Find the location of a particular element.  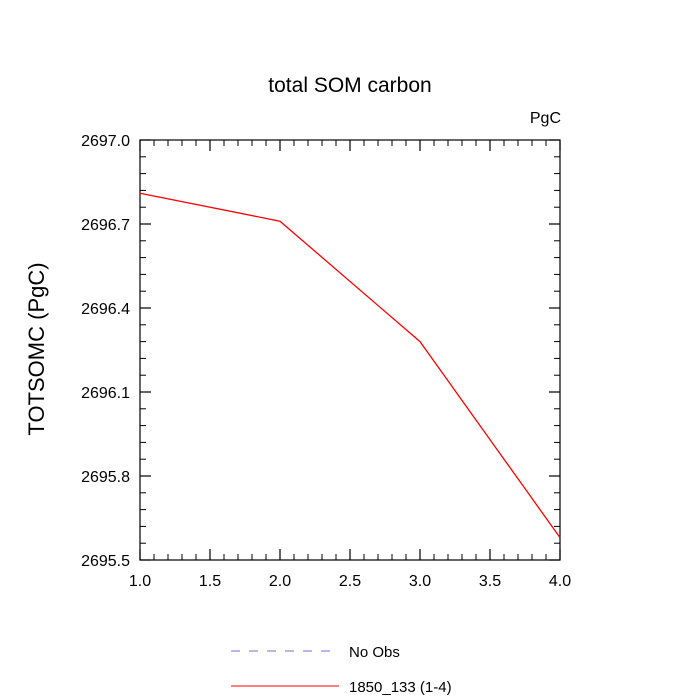

y-tick-label: 2695.8 is located at coordinates (105, 477).